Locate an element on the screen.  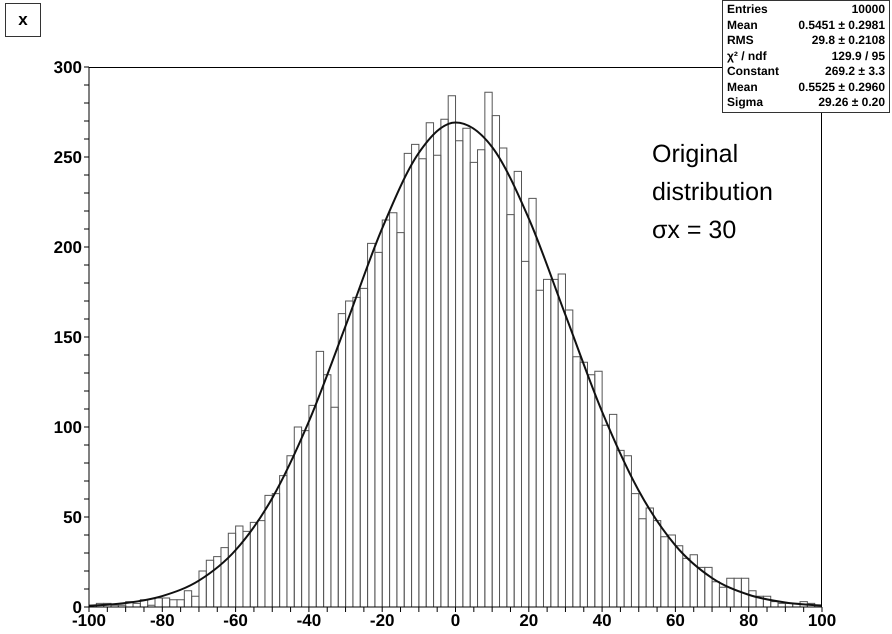
y-tick-label: 100 is located at coordinates (68, 428).